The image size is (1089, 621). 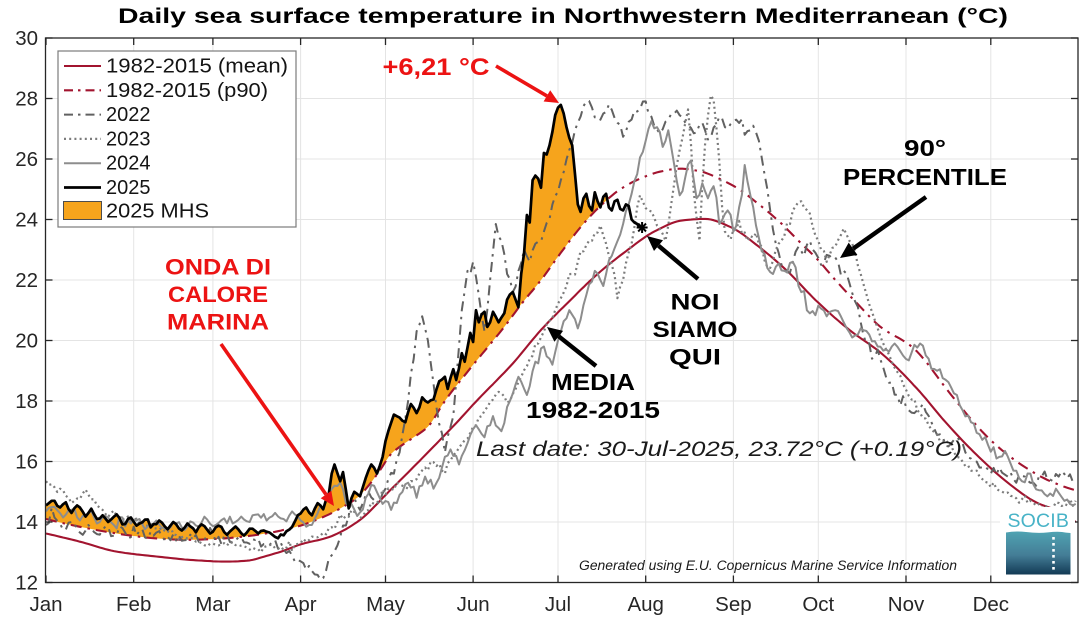 I want to click on svg-text: 26, so click(x=26, y=159).